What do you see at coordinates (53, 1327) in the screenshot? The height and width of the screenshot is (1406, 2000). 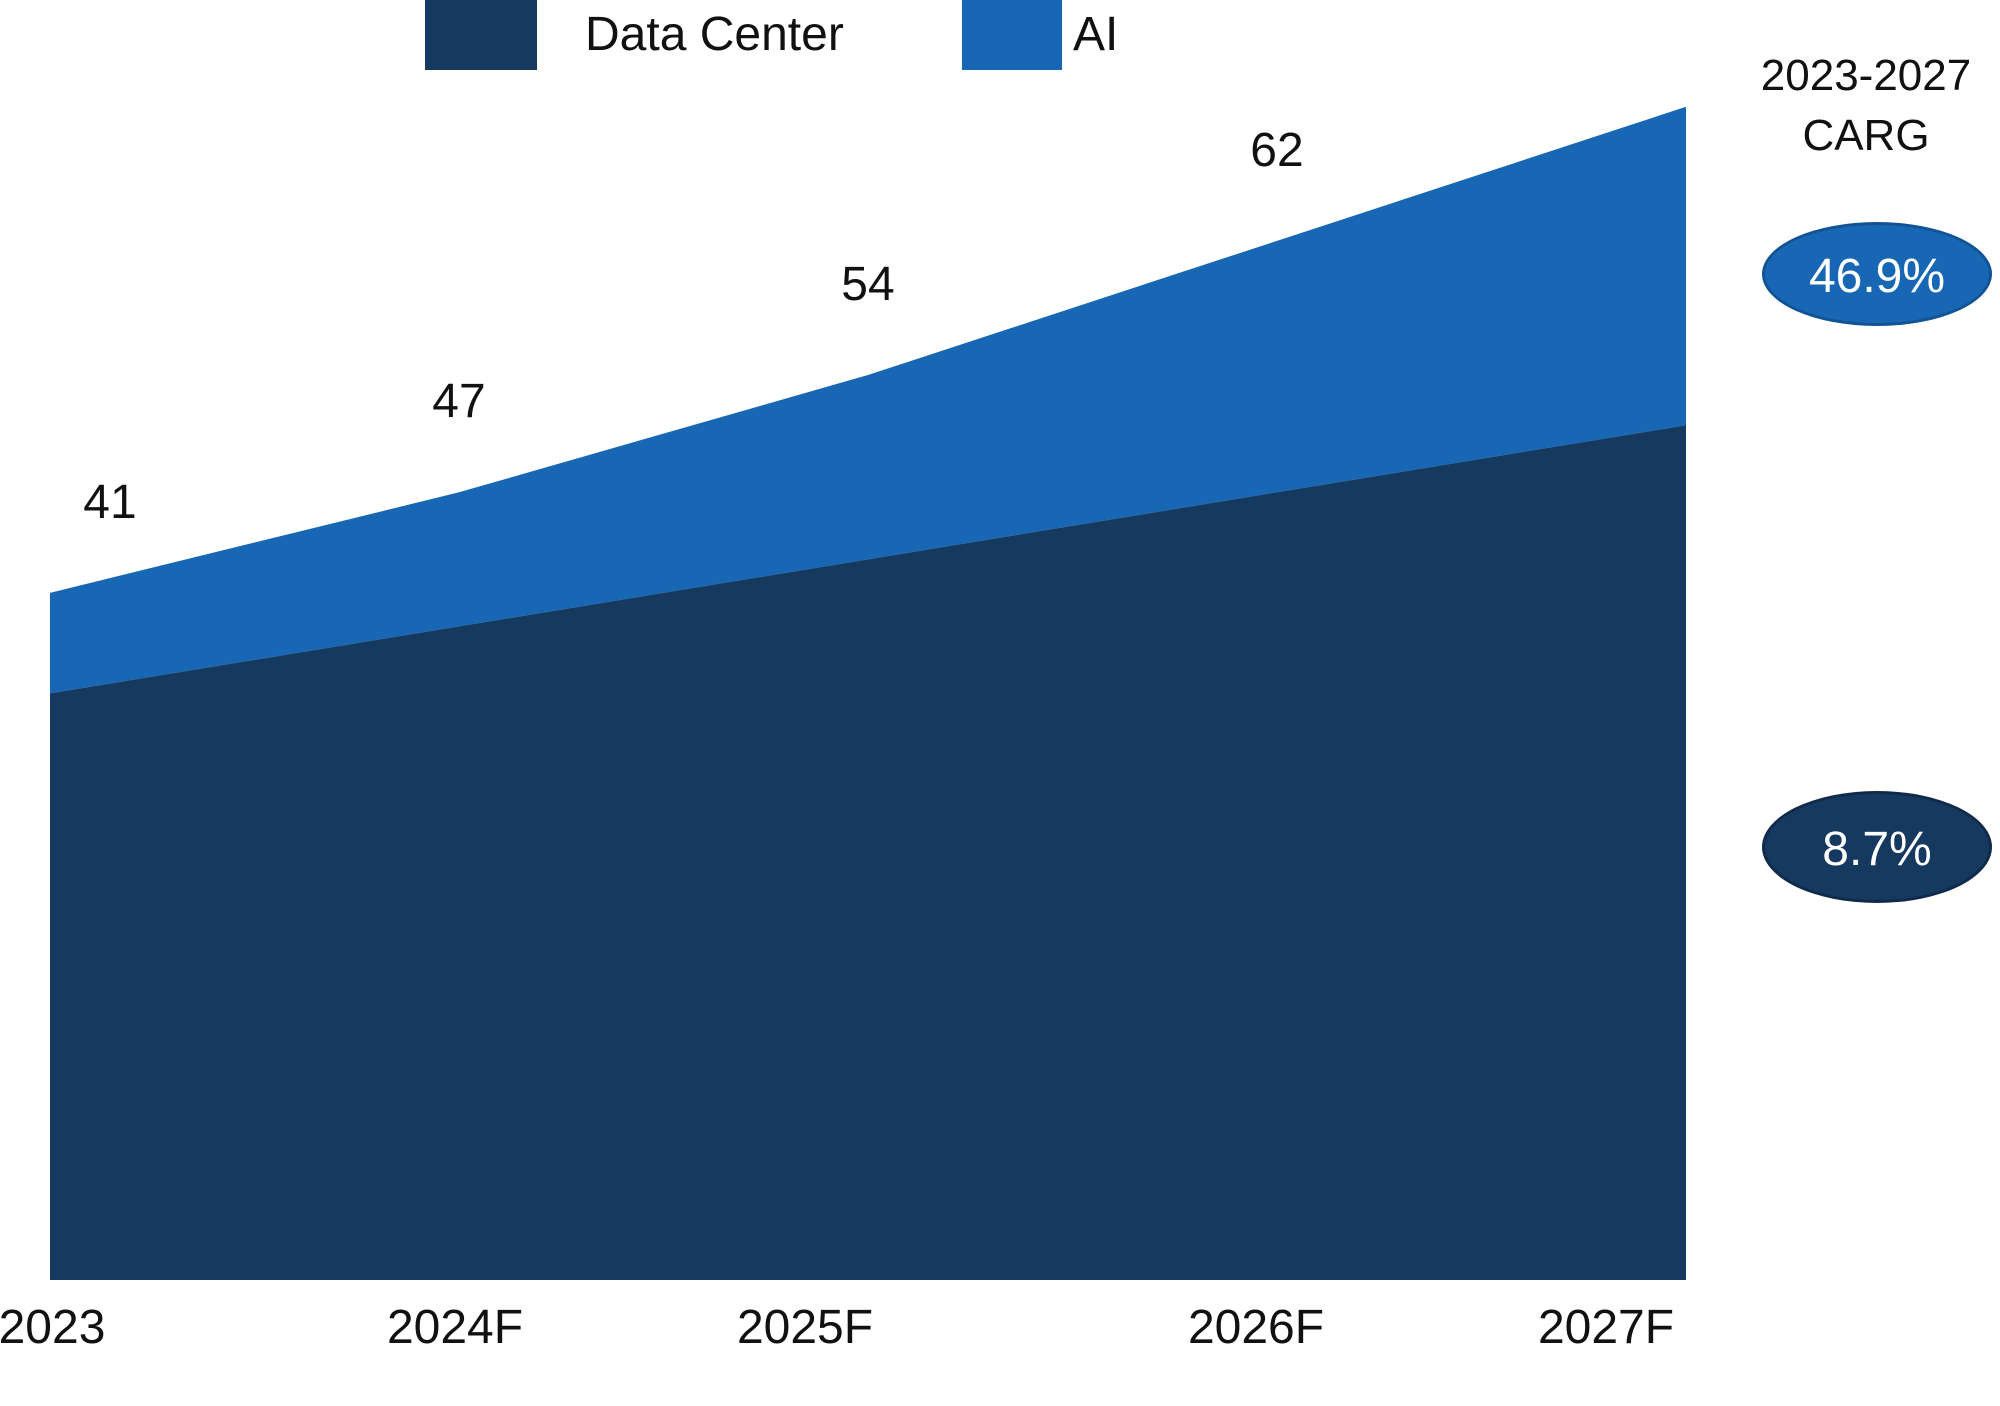 I see `axis-label-2023: 2023` at bounding box center [53, 1327].